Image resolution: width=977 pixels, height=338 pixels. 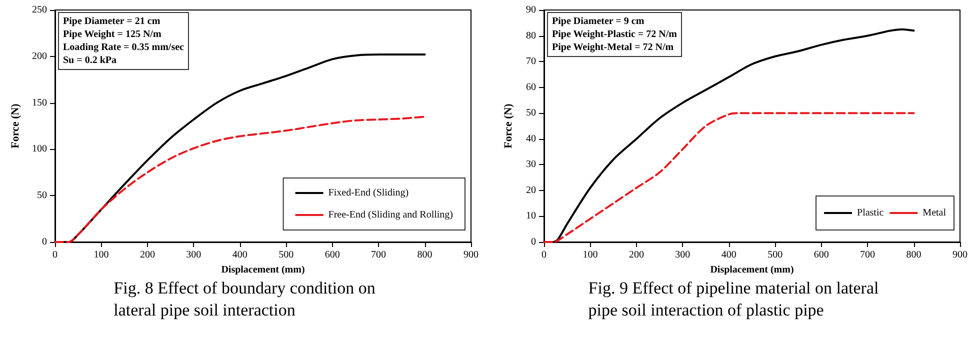 I want to click on y-tick-label: 60, so click(x=531, y=87).